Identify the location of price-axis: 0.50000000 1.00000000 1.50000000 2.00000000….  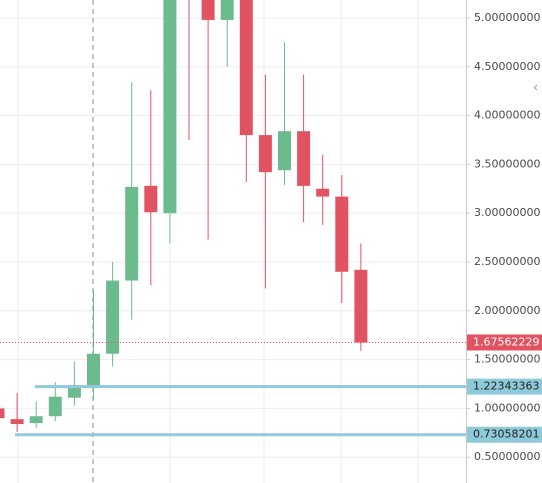
(504, 237).